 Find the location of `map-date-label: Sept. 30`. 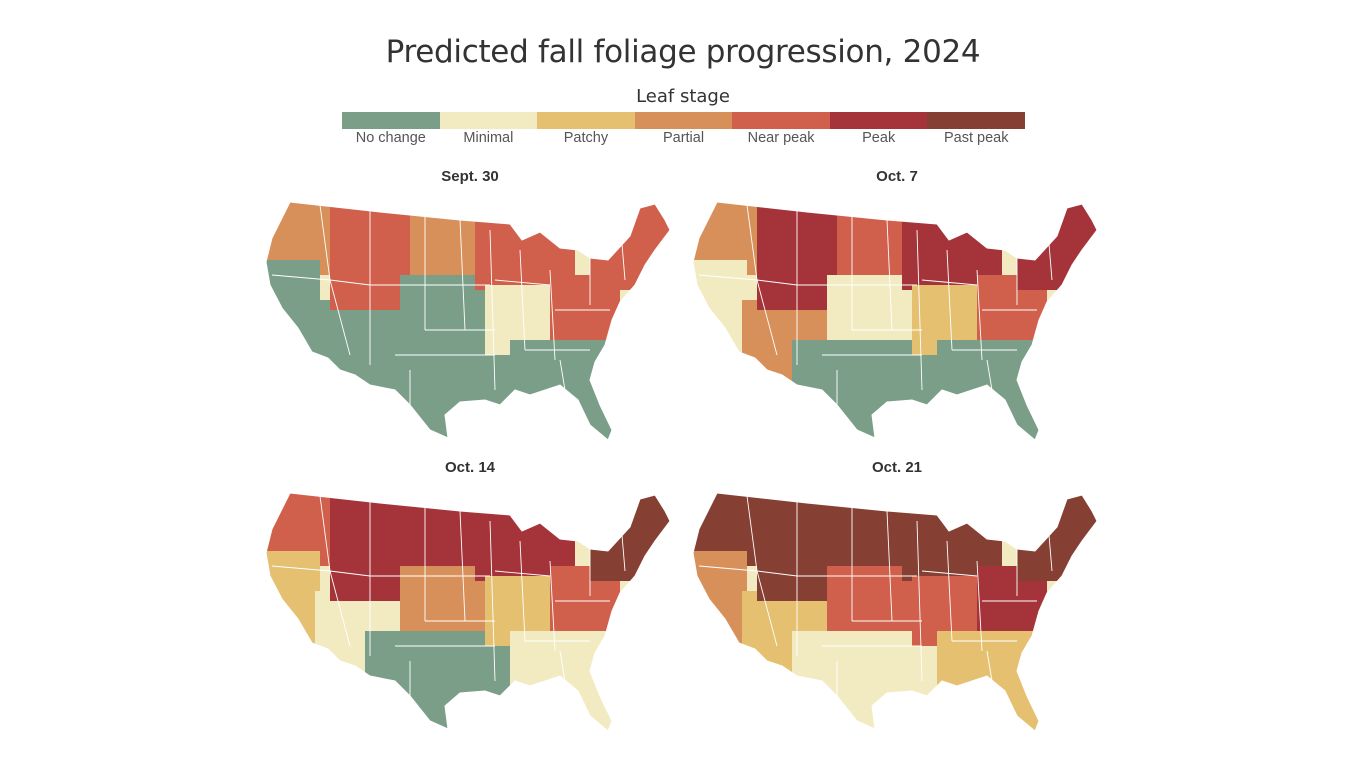

map-date-label: Sept. 30 is located at coordinates (470, 176).